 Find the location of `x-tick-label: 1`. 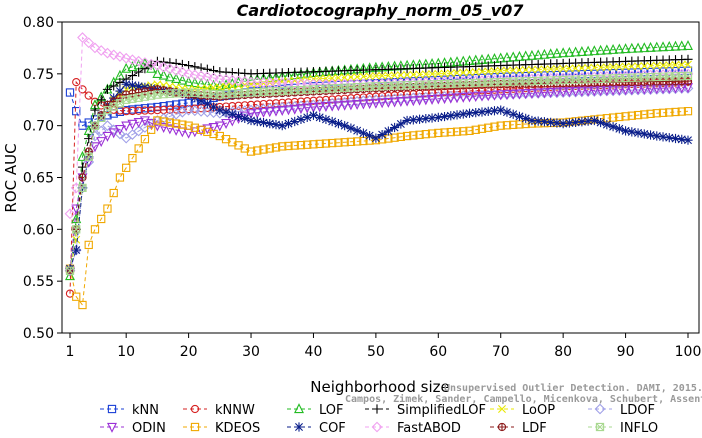

x-tick-label: 1 is located at coordinates (70, 352).